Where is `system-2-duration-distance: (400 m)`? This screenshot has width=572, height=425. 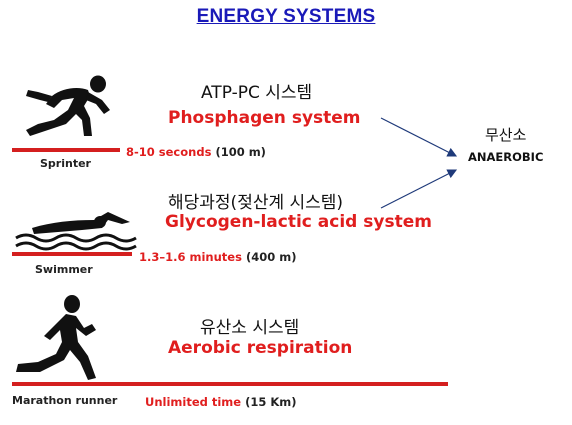
system-2-duration-distance: (400 m) is located at coordinates (271, 257).